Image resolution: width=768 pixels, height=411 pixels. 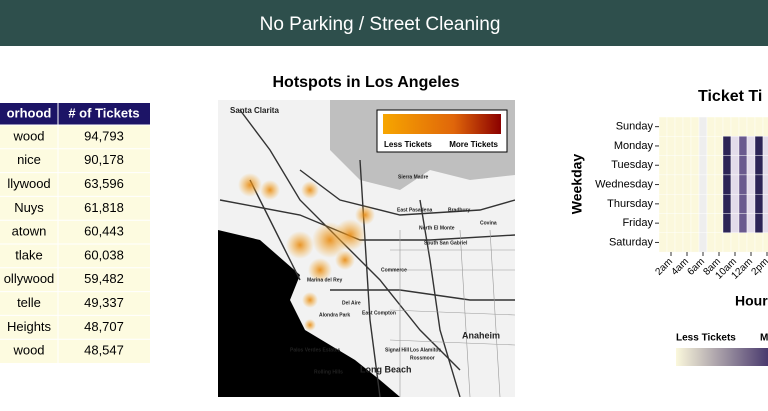 What do you see at coordinates (637, 223) in the screenshot?
I see `y-tick-label: Friday` at bounding box center [637, 223].